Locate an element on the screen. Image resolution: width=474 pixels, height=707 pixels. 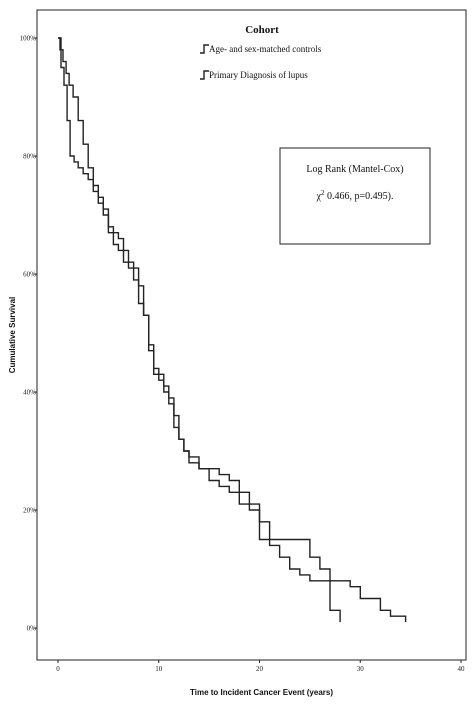
x-tick-label: 30 is located at coordinates (361, 669).